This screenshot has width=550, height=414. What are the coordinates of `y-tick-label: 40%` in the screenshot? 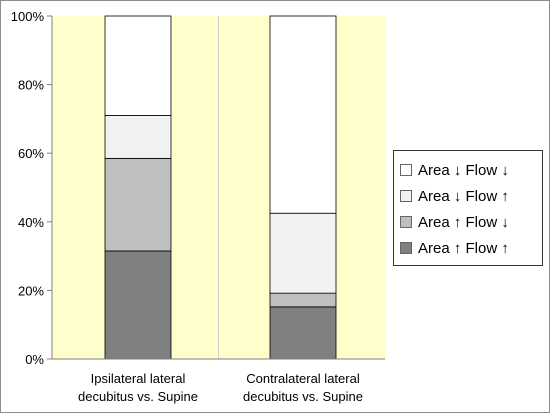 It's located at (31, 222).